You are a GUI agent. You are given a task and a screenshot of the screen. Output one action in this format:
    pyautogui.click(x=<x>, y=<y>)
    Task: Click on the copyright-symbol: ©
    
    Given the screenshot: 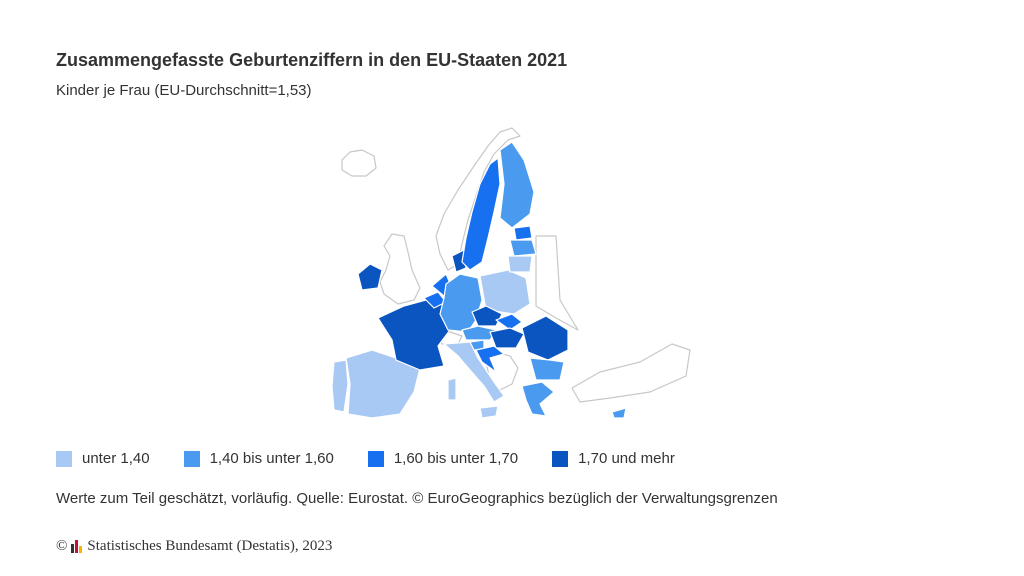 What is the action you would take?
    pyautogui.click(x=62, y=546)
    